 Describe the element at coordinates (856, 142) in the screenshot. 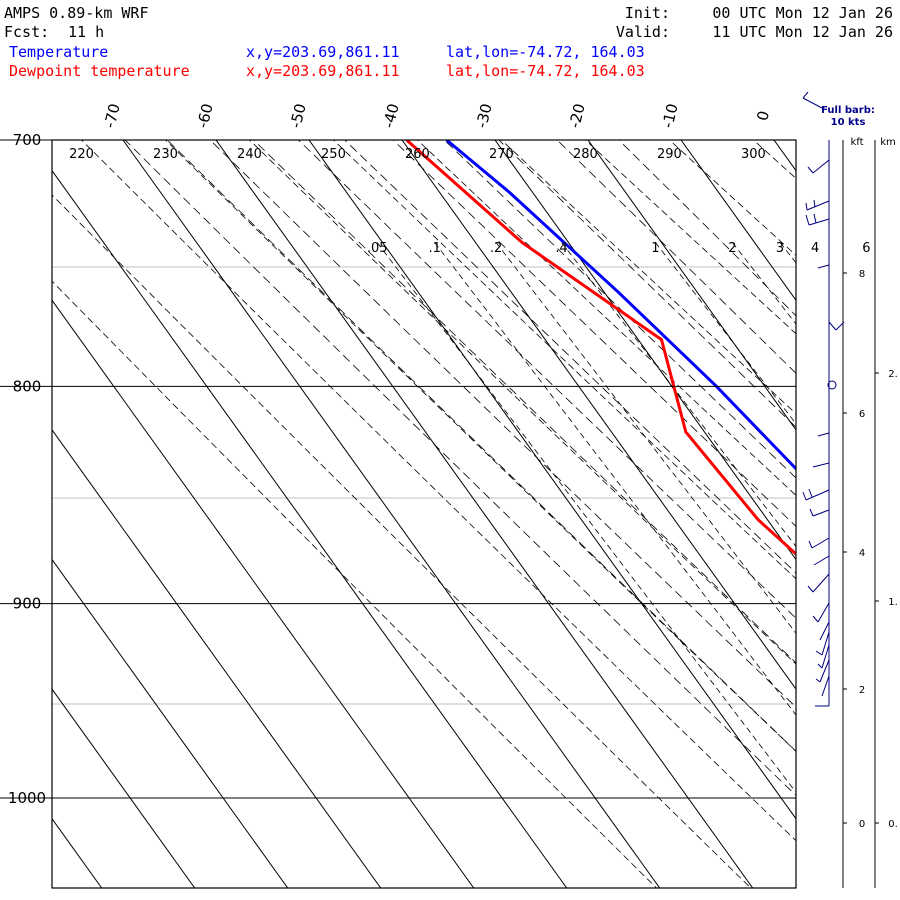

I see `kft-label: kft` at that location.